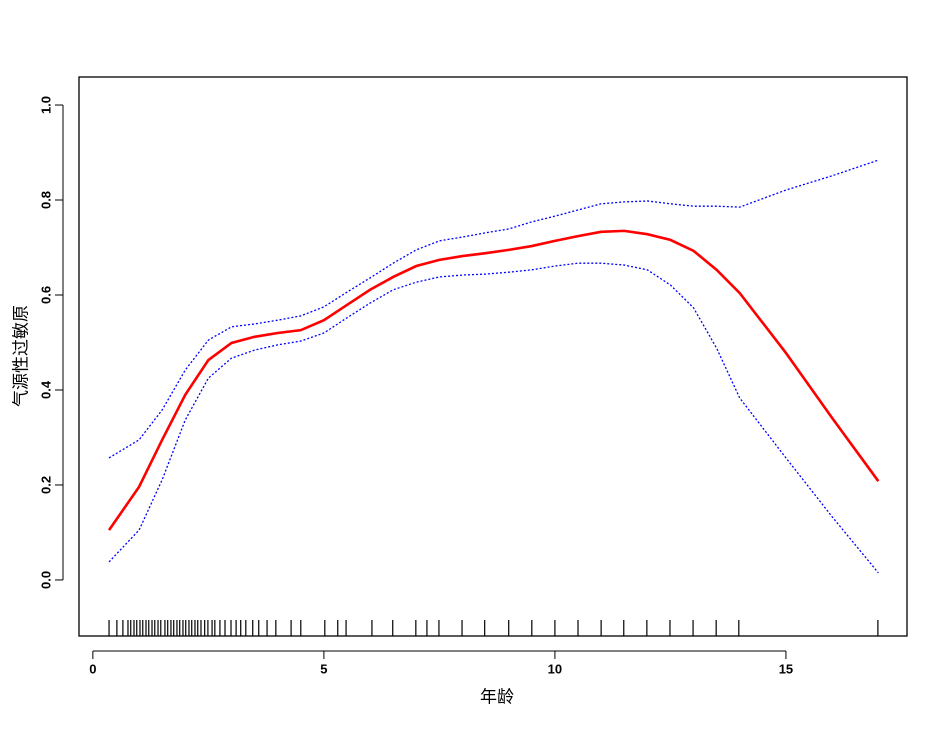 The width and height of the screenshot is (947, 734). Describe the element at coordinates (45, 200) in the screenshot. I see `y-tick-label: 0.8` at that location.